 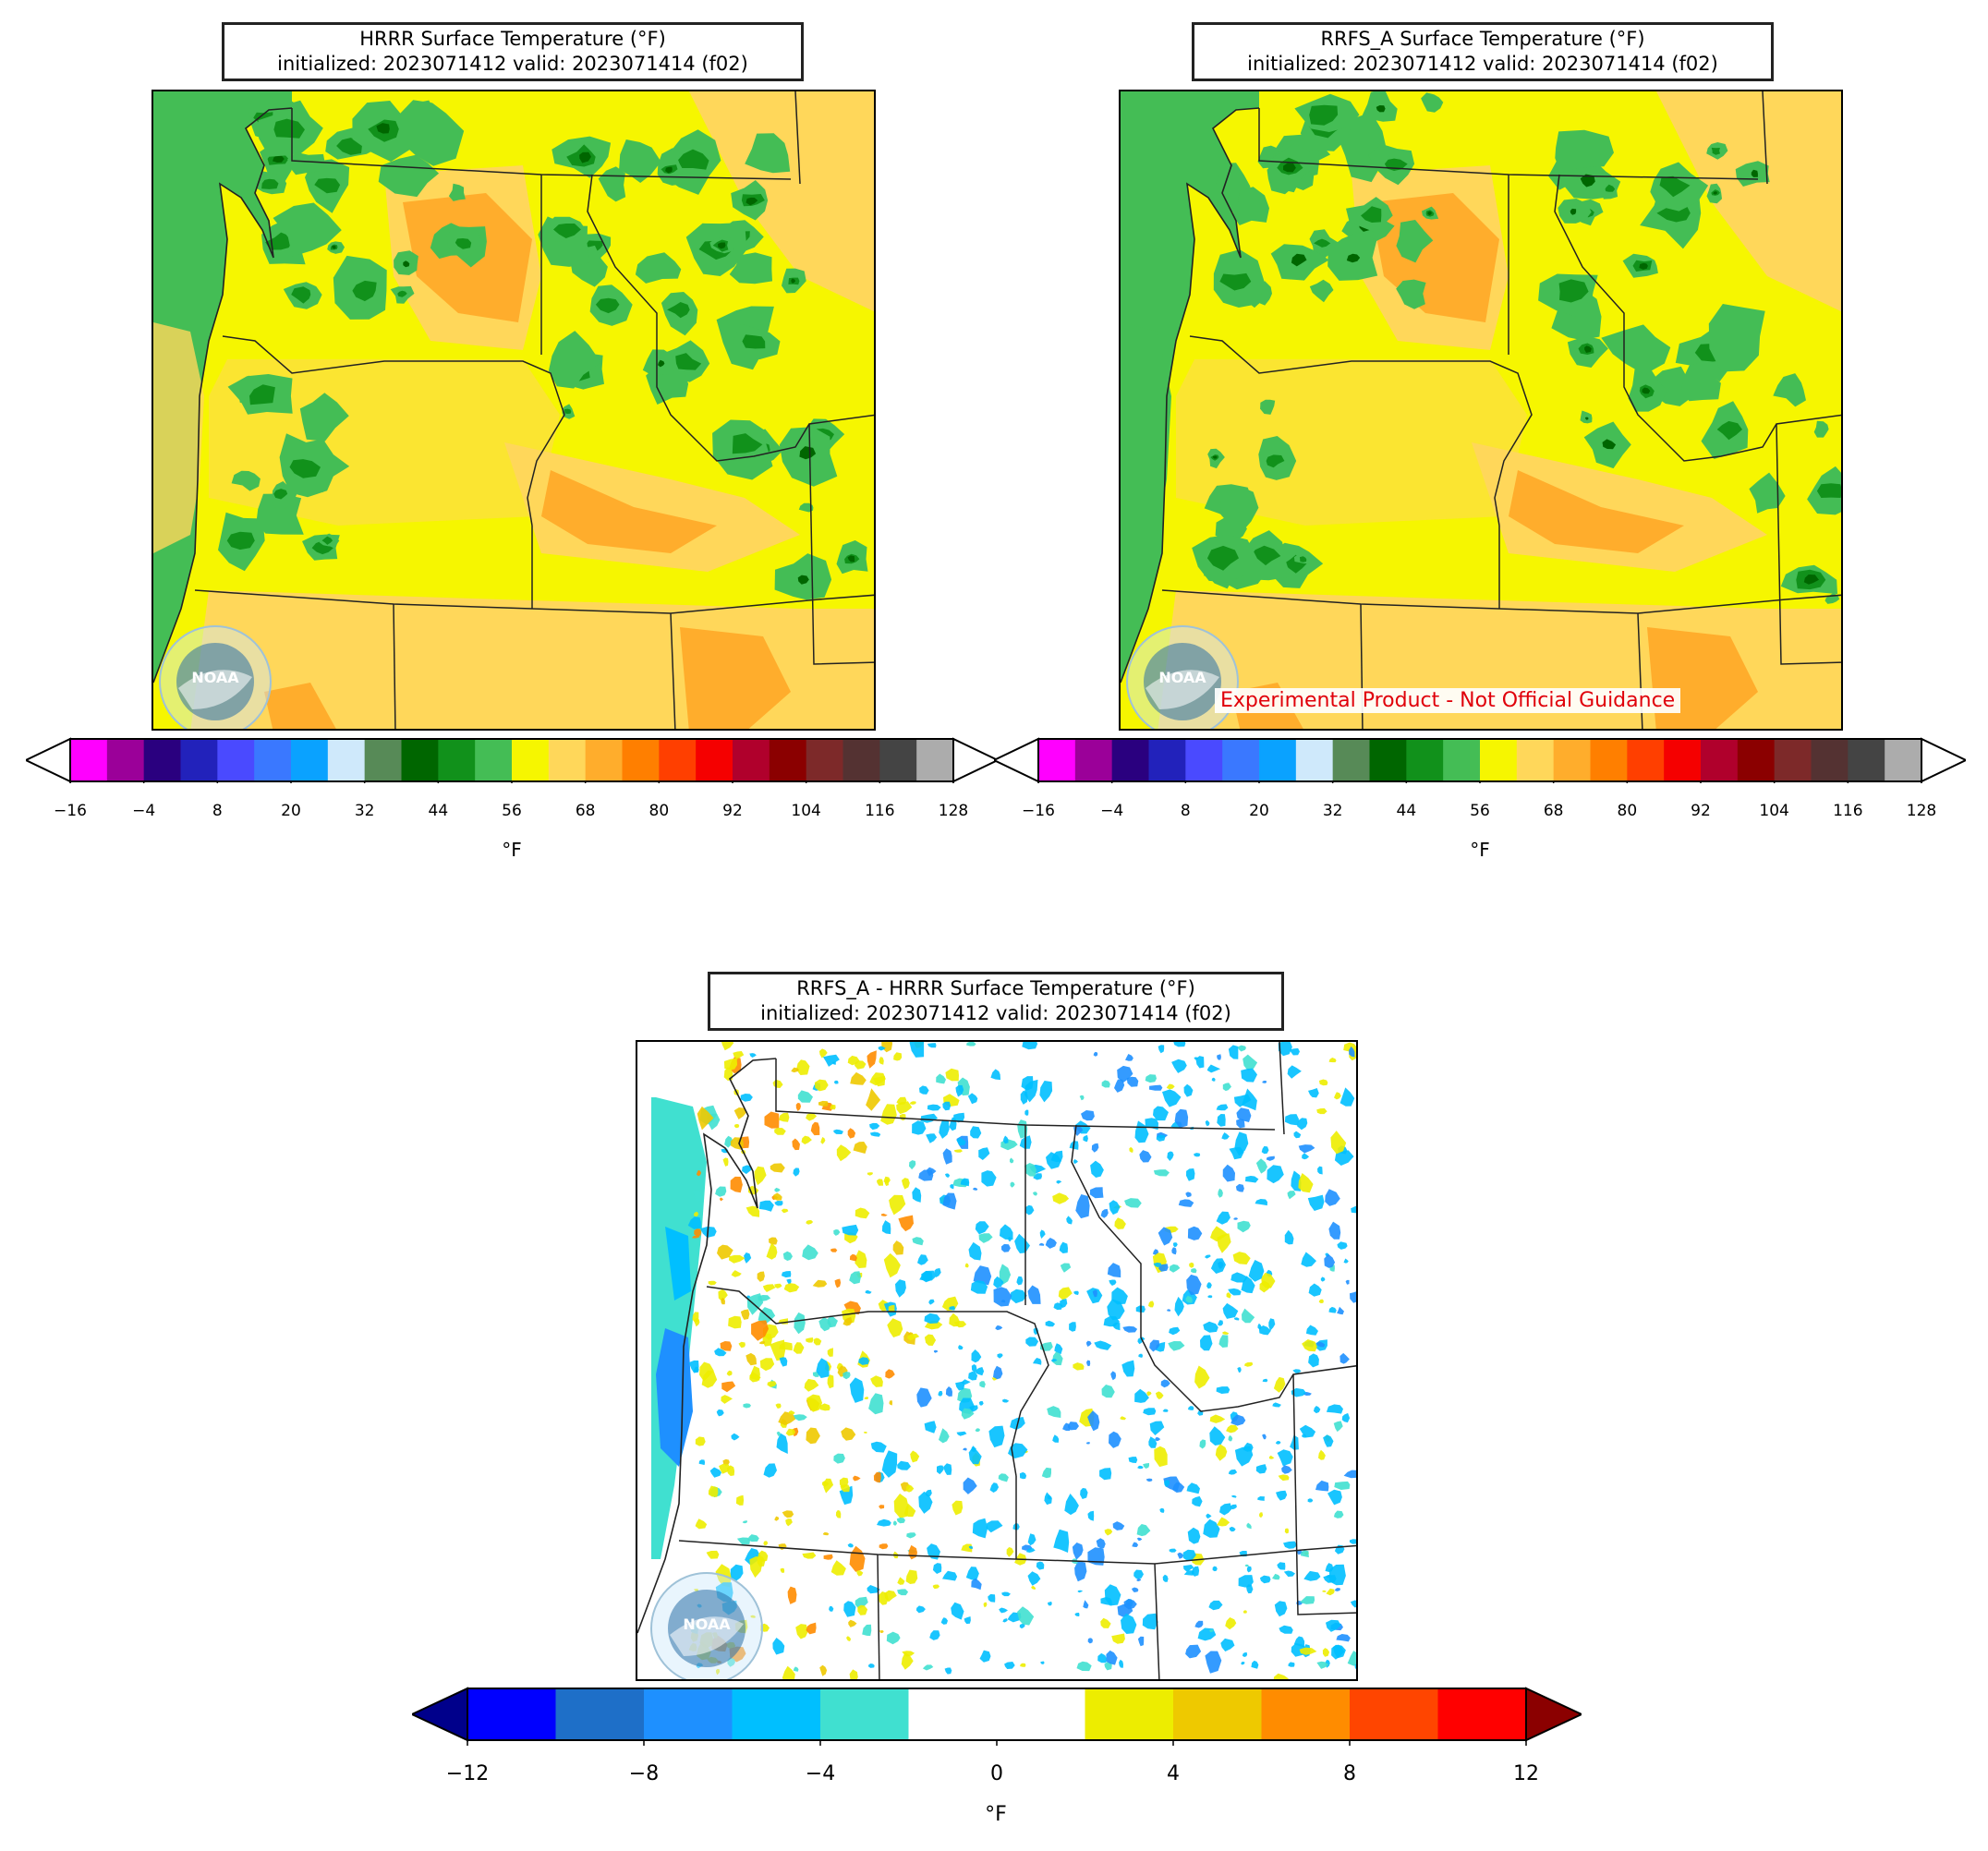 What do you see at coordinates (512, 850) in the screenshot?
I see `hrrr-colorbar-unit: °F` at bounding box center [512, 850].